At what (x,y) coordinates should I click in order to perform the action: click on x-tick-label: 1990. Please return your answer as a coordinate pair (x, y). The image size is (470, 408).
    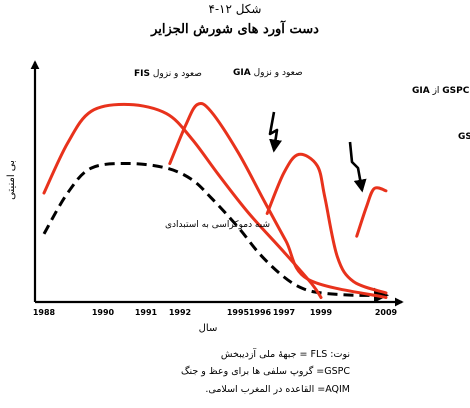
    Looking at the image, I should click on (103, 312).